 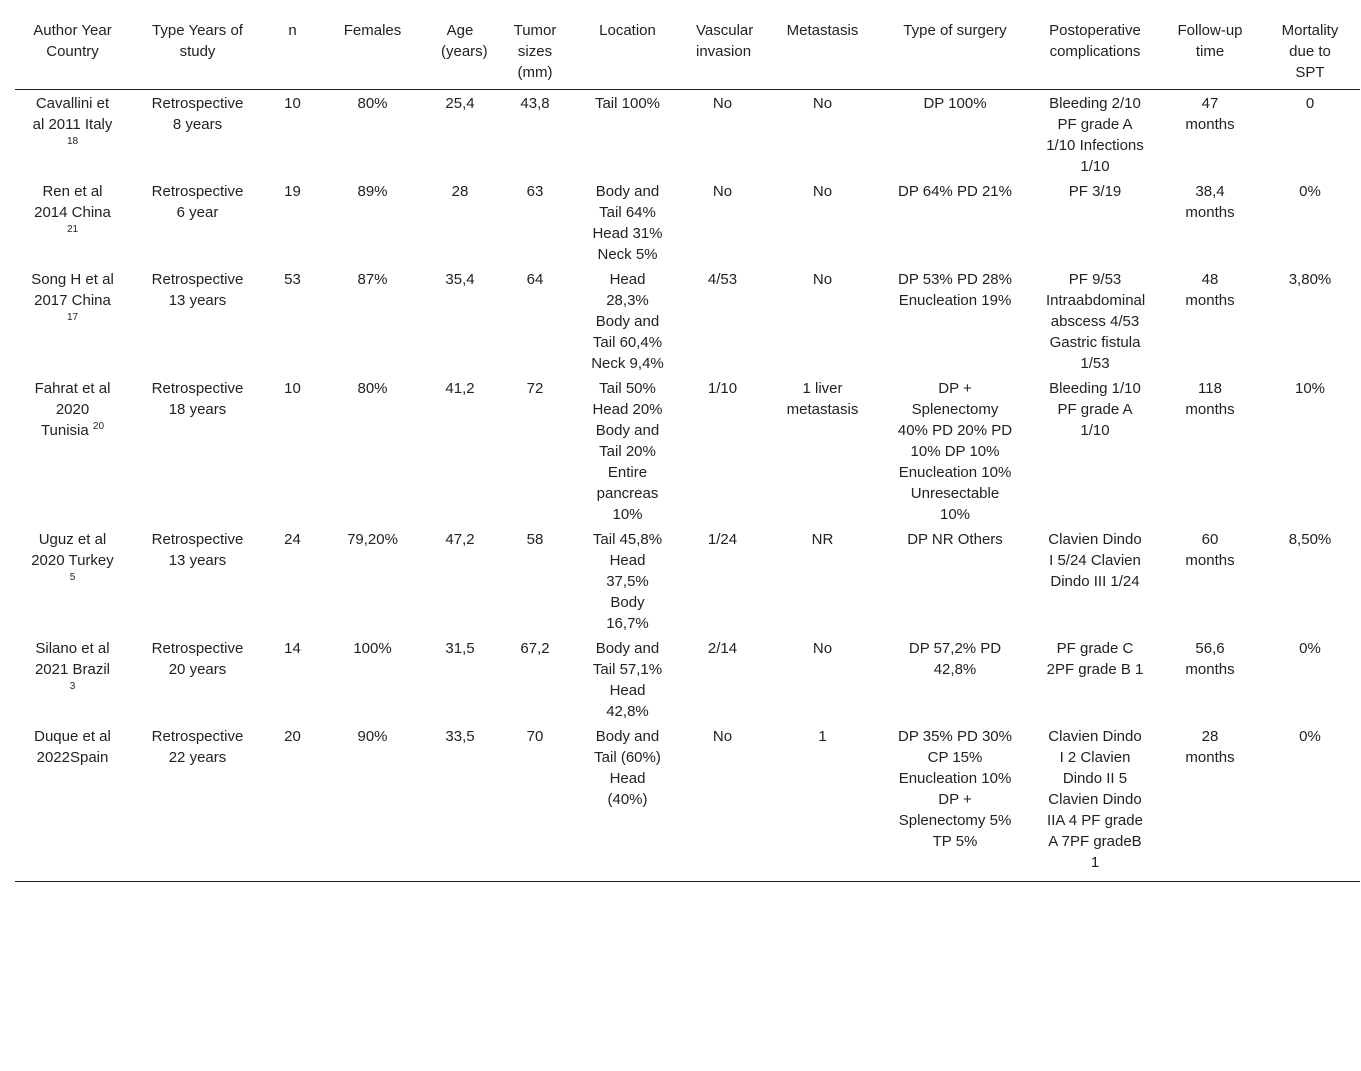 What do you see at coordinates (627, 55) in the screenshot?
I see `column-header: Location` at bounding box center [627, 55].